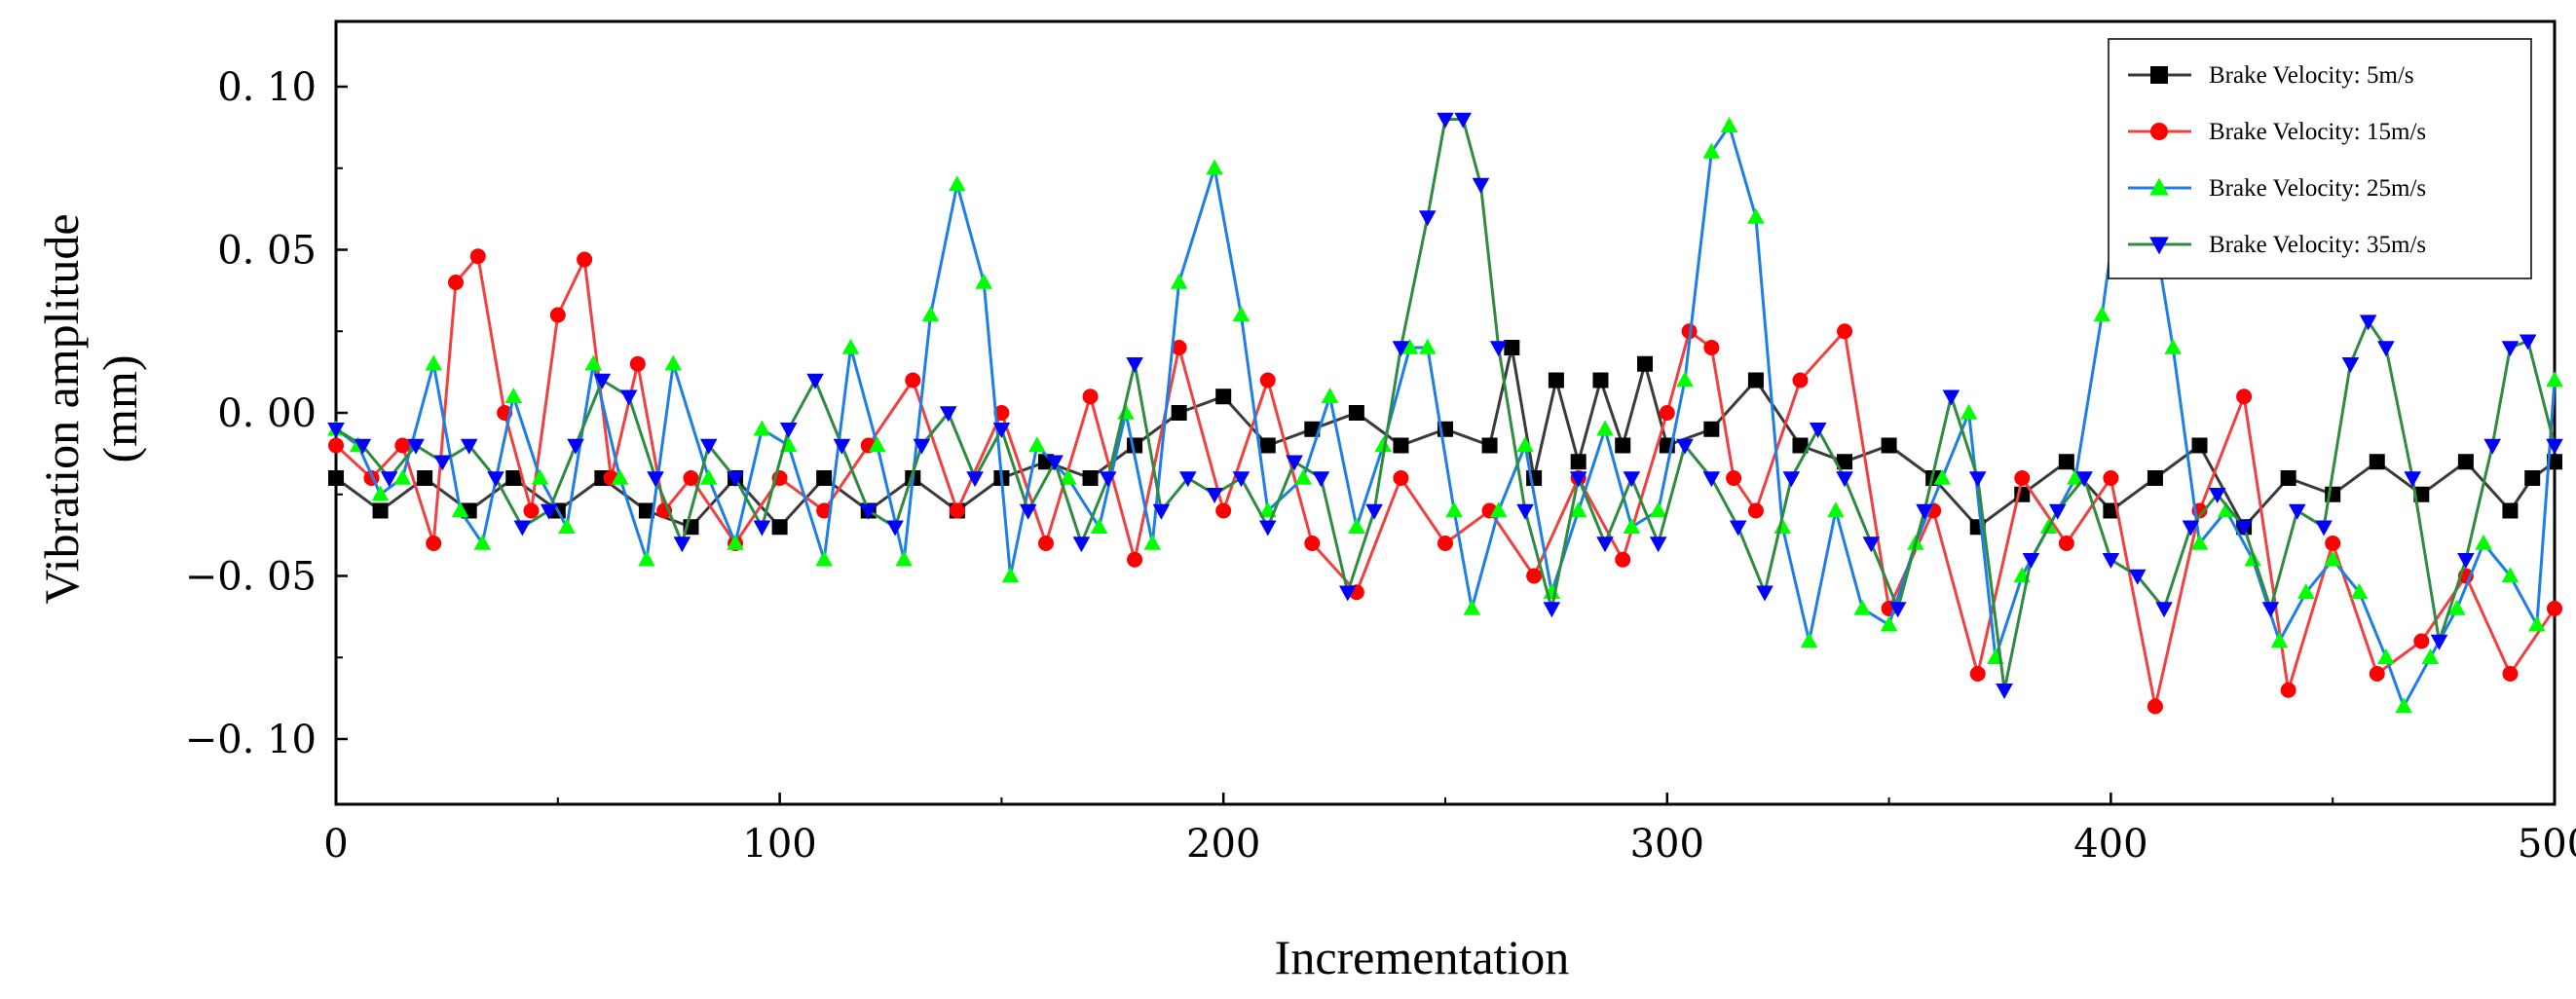  Describe the element at coordinates (251, 740) in the screenshot. I see `y-tick-label: −0. 10` at that location.